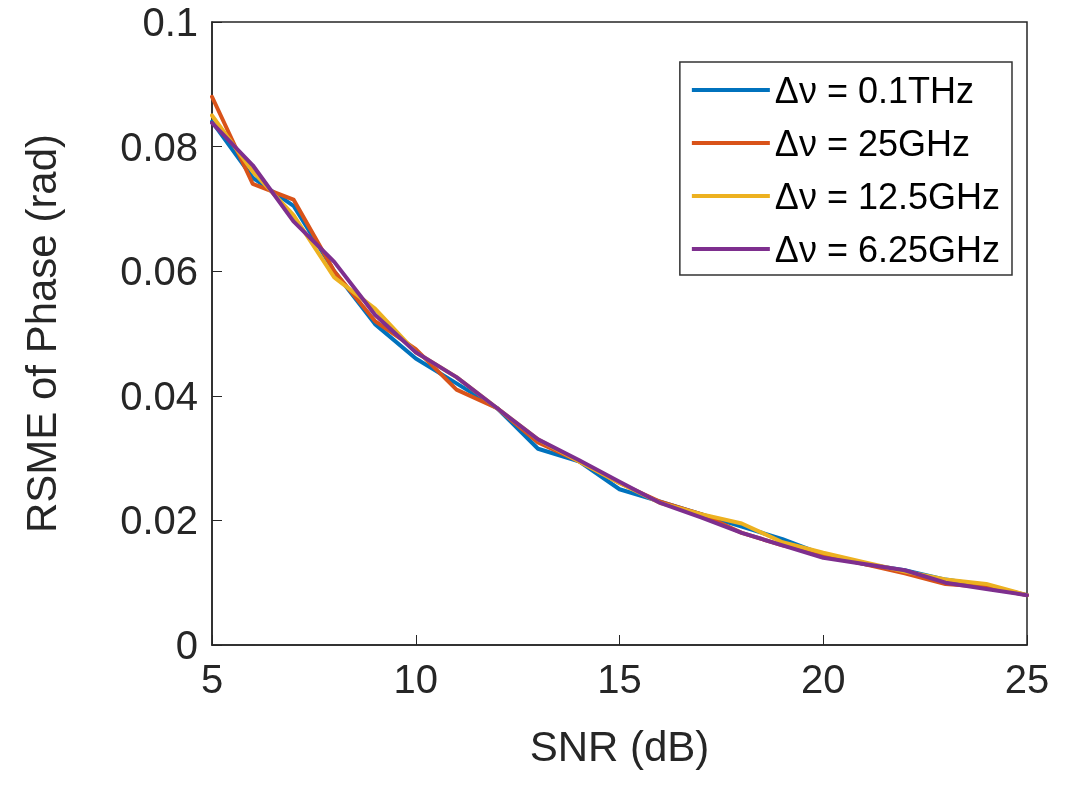 Image resolution: width=1082 pixels, height=806 pixels. Describe the element at coordinates (159, 271) in the screenshot. I see `y-tick-label: 0.06` at that location.